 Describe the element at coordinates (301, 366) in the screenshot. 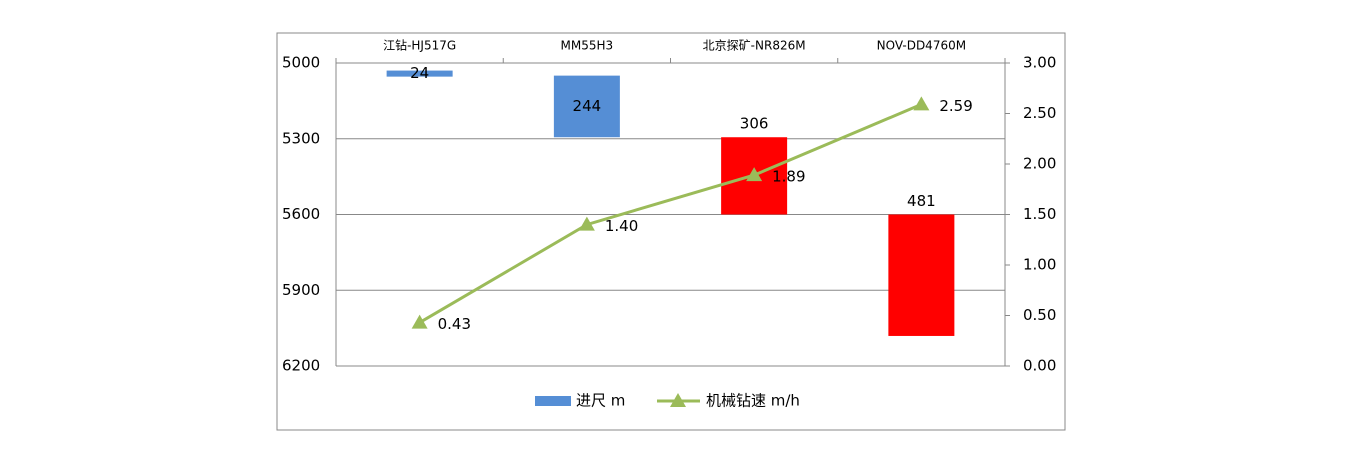

I see `y-tick-label: 6200` at that location.